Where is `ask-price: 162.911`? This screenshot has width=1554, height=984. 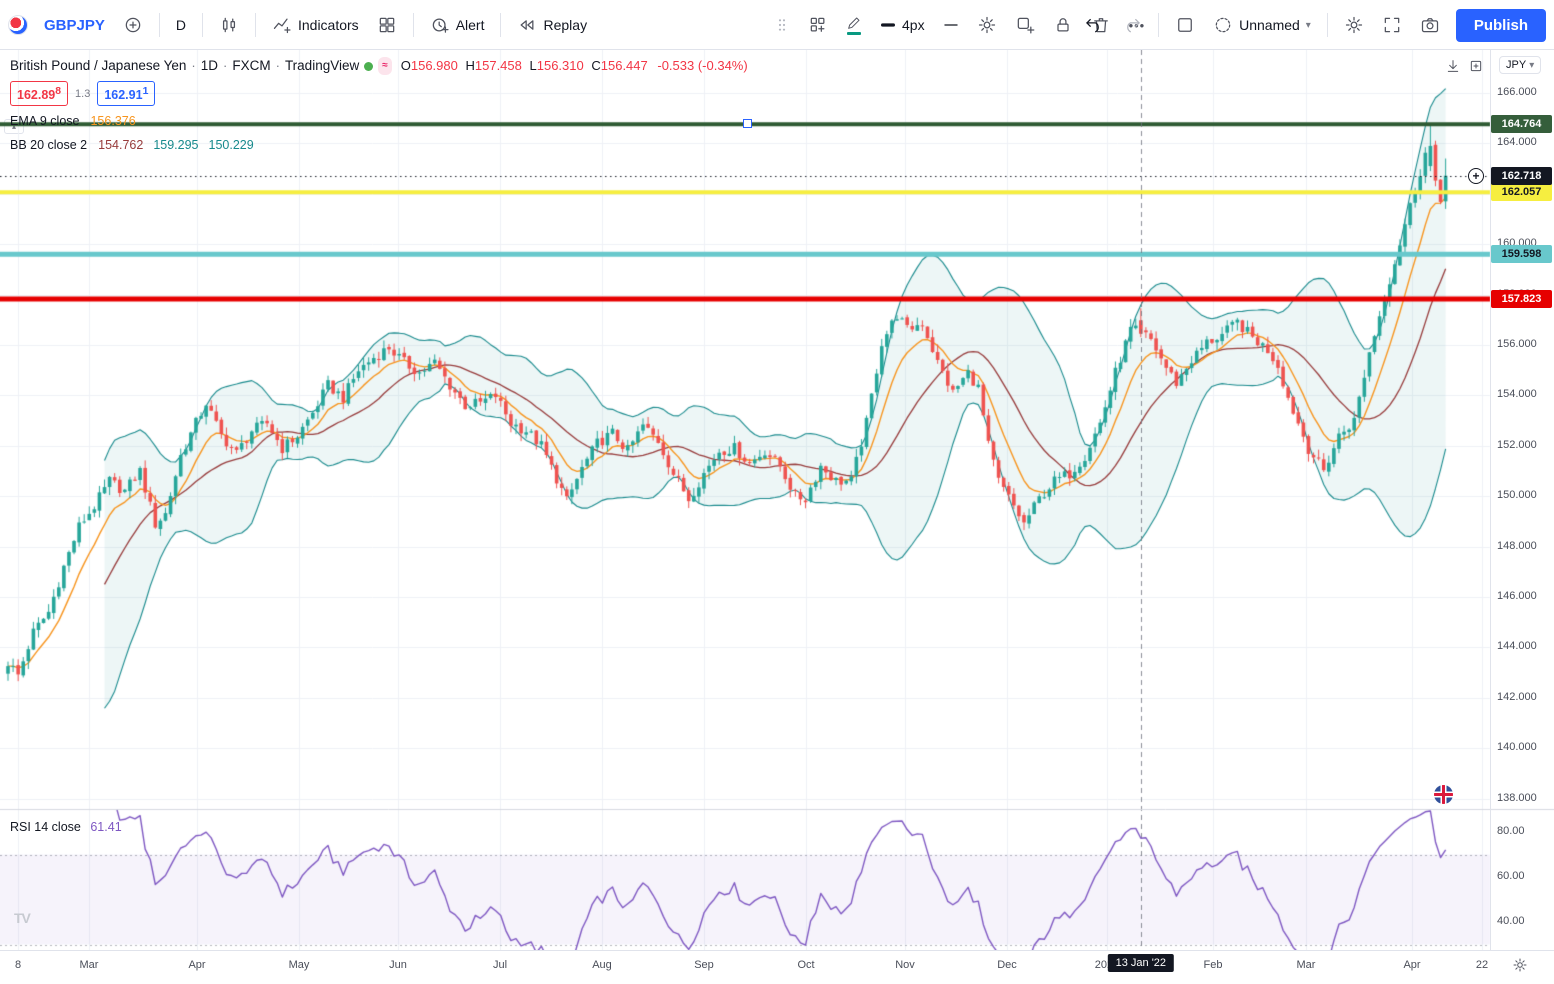
ask-price: 162.911 is located at coordinates (126, 94).